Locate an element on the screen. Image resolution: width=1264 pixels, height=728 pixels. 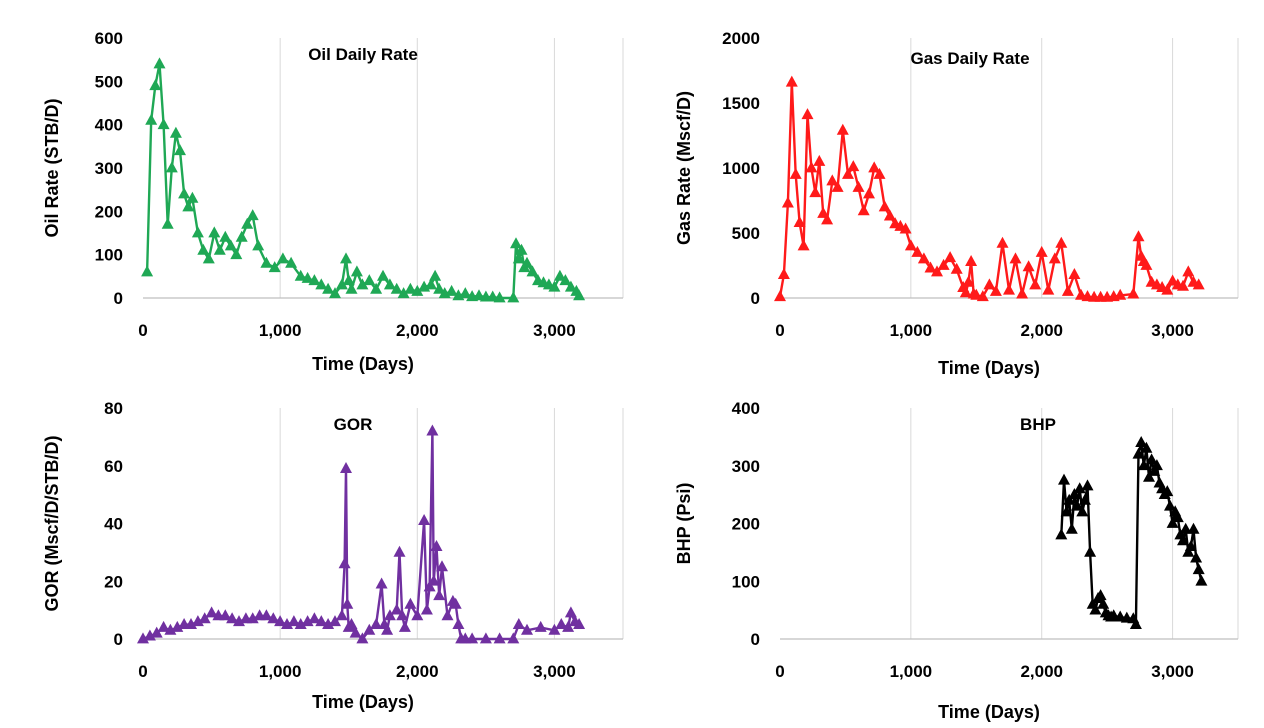
y-tick-label: 500 is located at coordinates (746, 233).